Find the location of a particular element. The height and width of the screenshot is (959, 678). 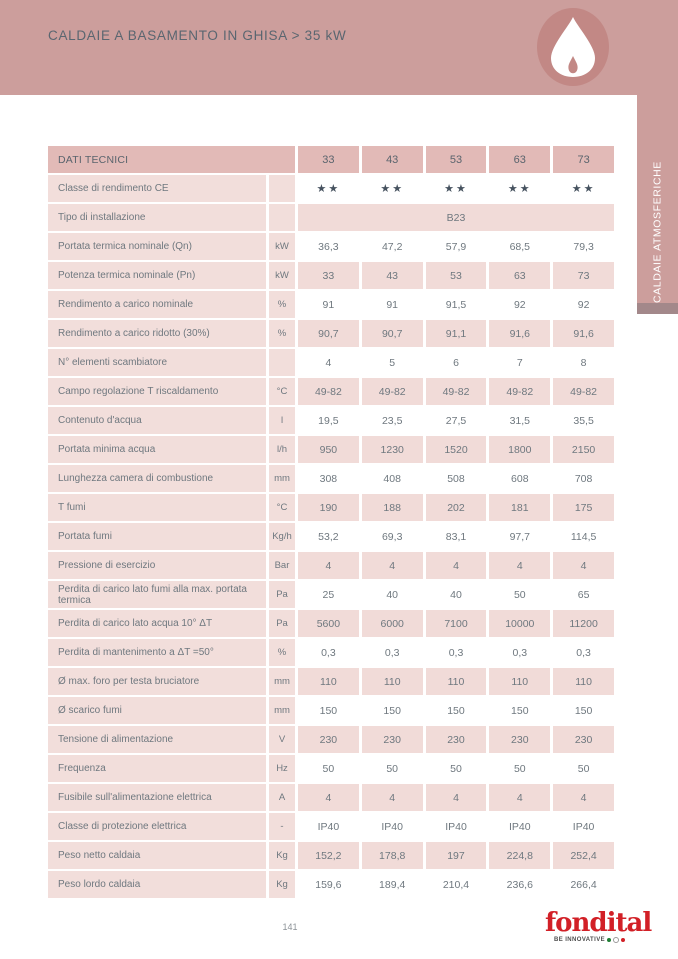

row-value: 11200 is located at coordinates (583, 623).